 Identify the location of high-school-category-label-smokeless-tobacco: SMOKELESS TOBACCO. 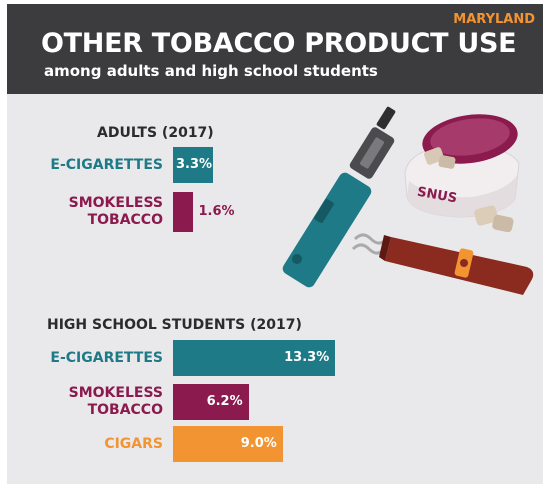
(116, 402).